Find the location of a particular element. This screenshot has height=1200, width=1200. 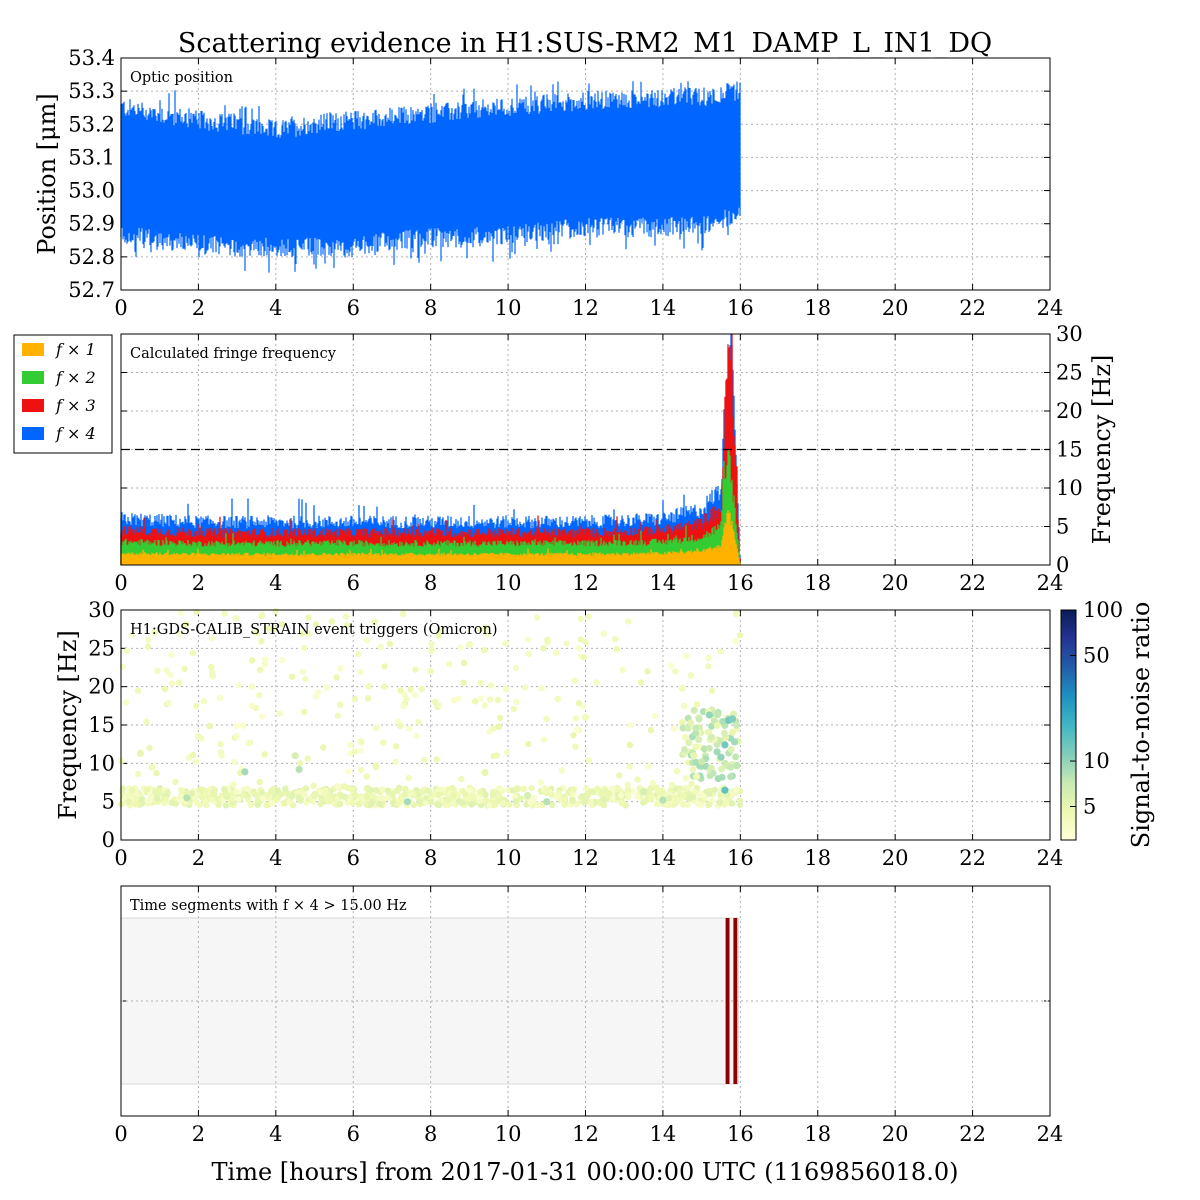

x-tick-label: 16 is located at coordinates (740, 308).